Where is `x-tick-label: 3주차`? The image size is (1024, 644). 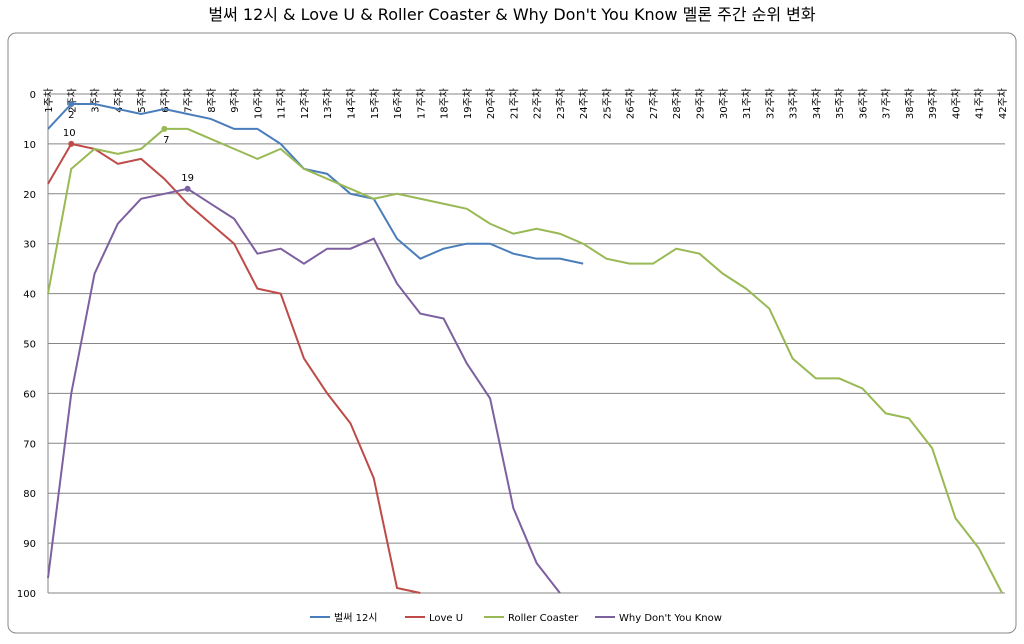 x-tick-label: 3주차 is located at coordinates (96, 100).